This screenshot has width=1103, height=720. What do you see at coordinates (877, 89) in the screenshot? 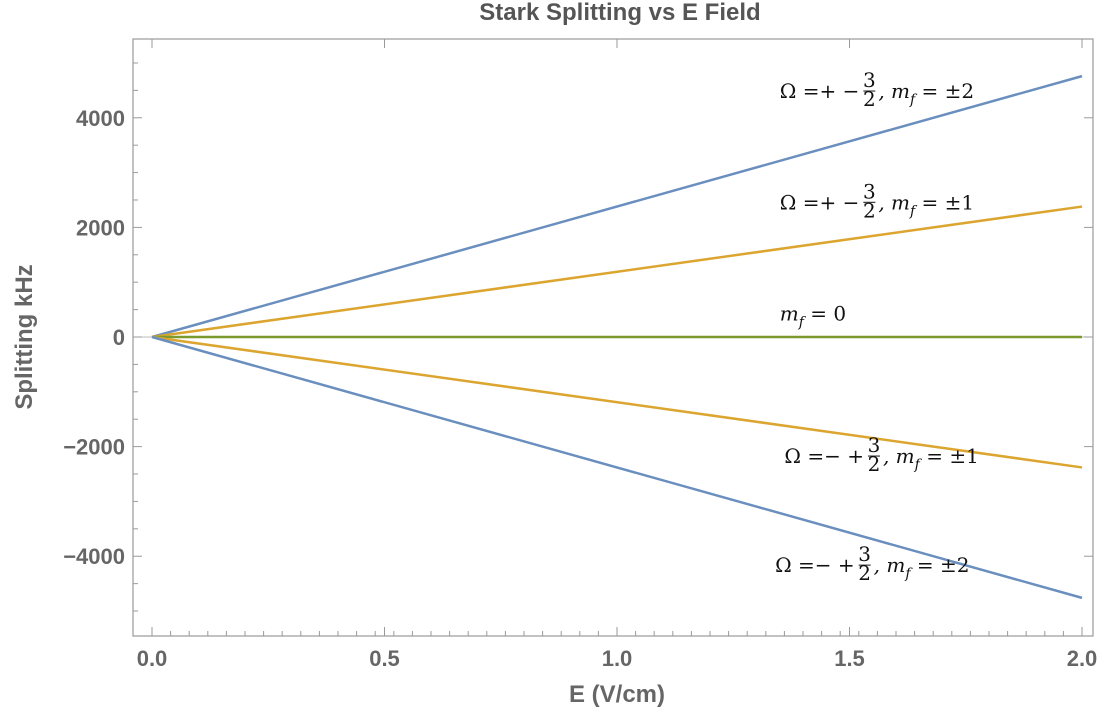
I see `series-annotation-1: Ω =+ −32, mf = ±2` at bounding box center [877, 89].